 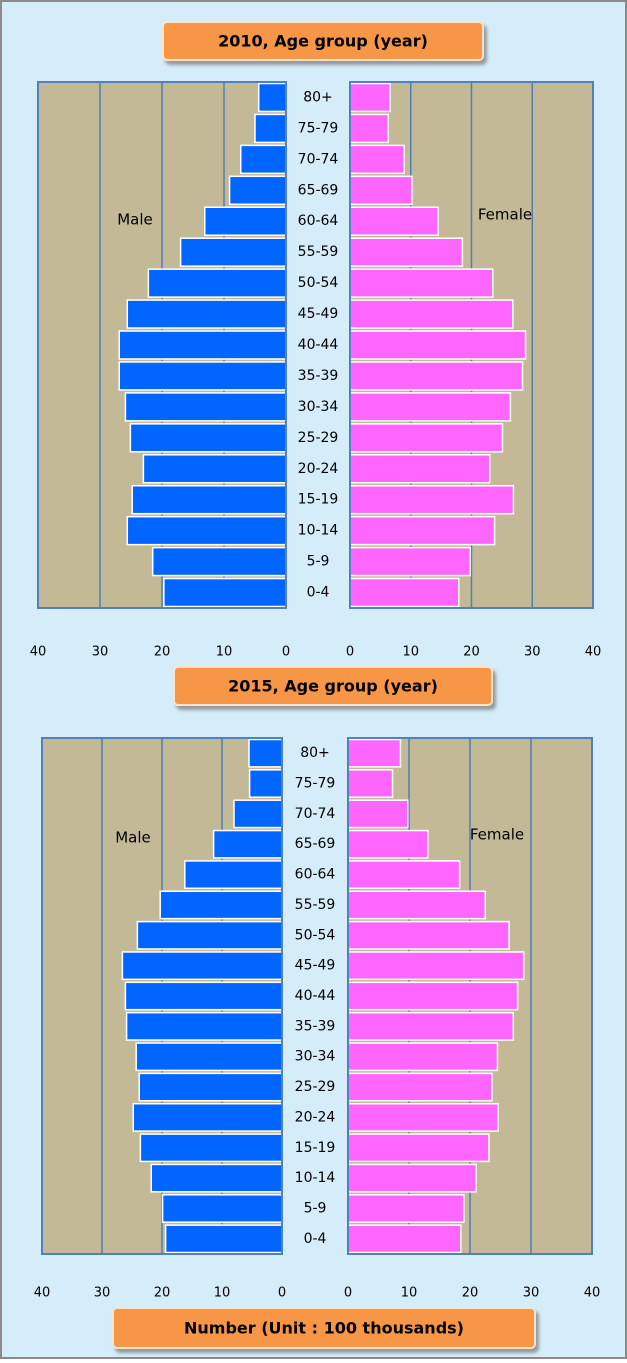 What do you see at coordinates (318, 252) in the screenshot?
I see `category-label: 55-59` at bounding box center [318, 252].